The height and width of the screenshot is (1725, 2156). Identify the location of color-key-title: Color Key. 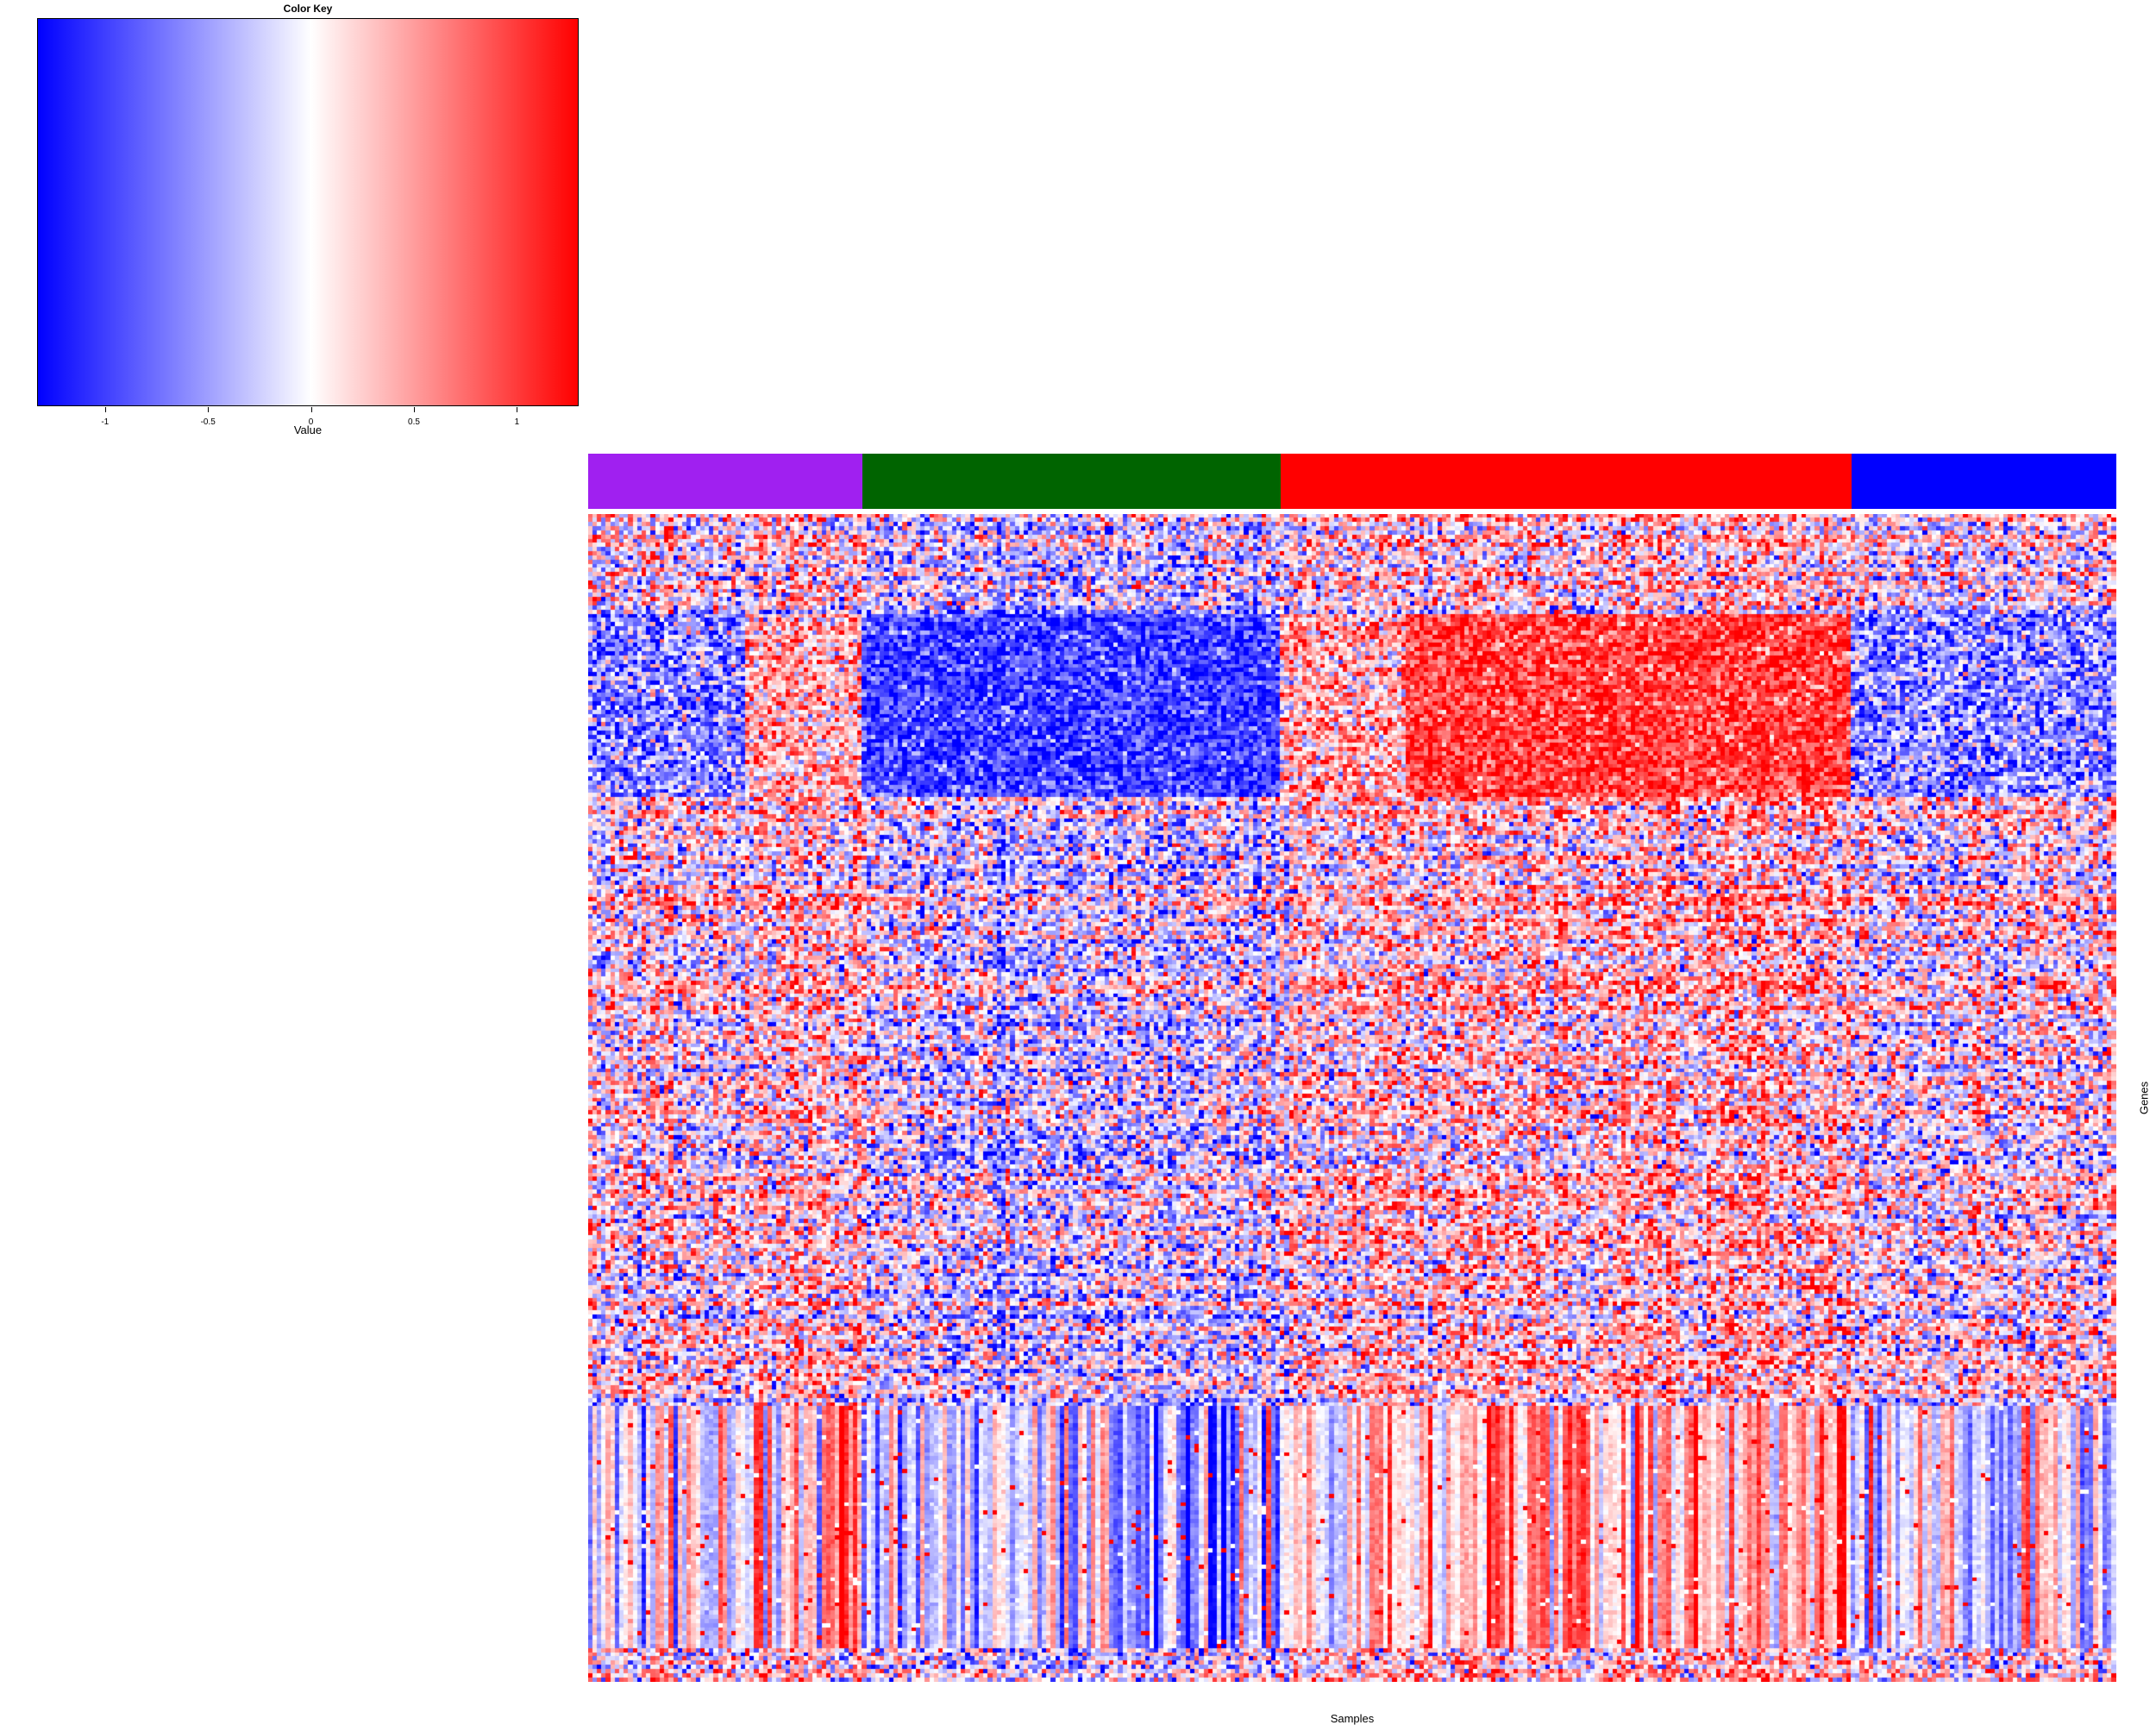
(308, 9).